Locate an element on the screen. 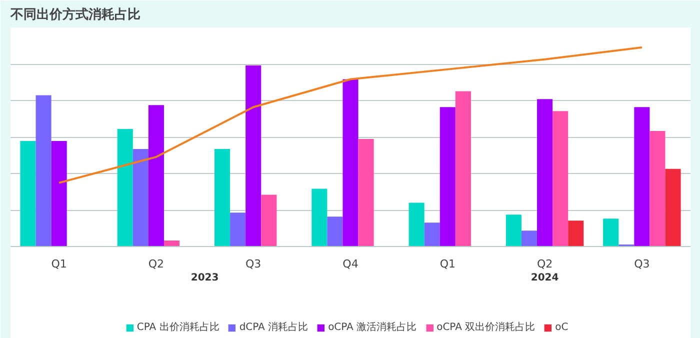  legend-label: CPA 出价消耗占比 is located at coordinates (178, 327).